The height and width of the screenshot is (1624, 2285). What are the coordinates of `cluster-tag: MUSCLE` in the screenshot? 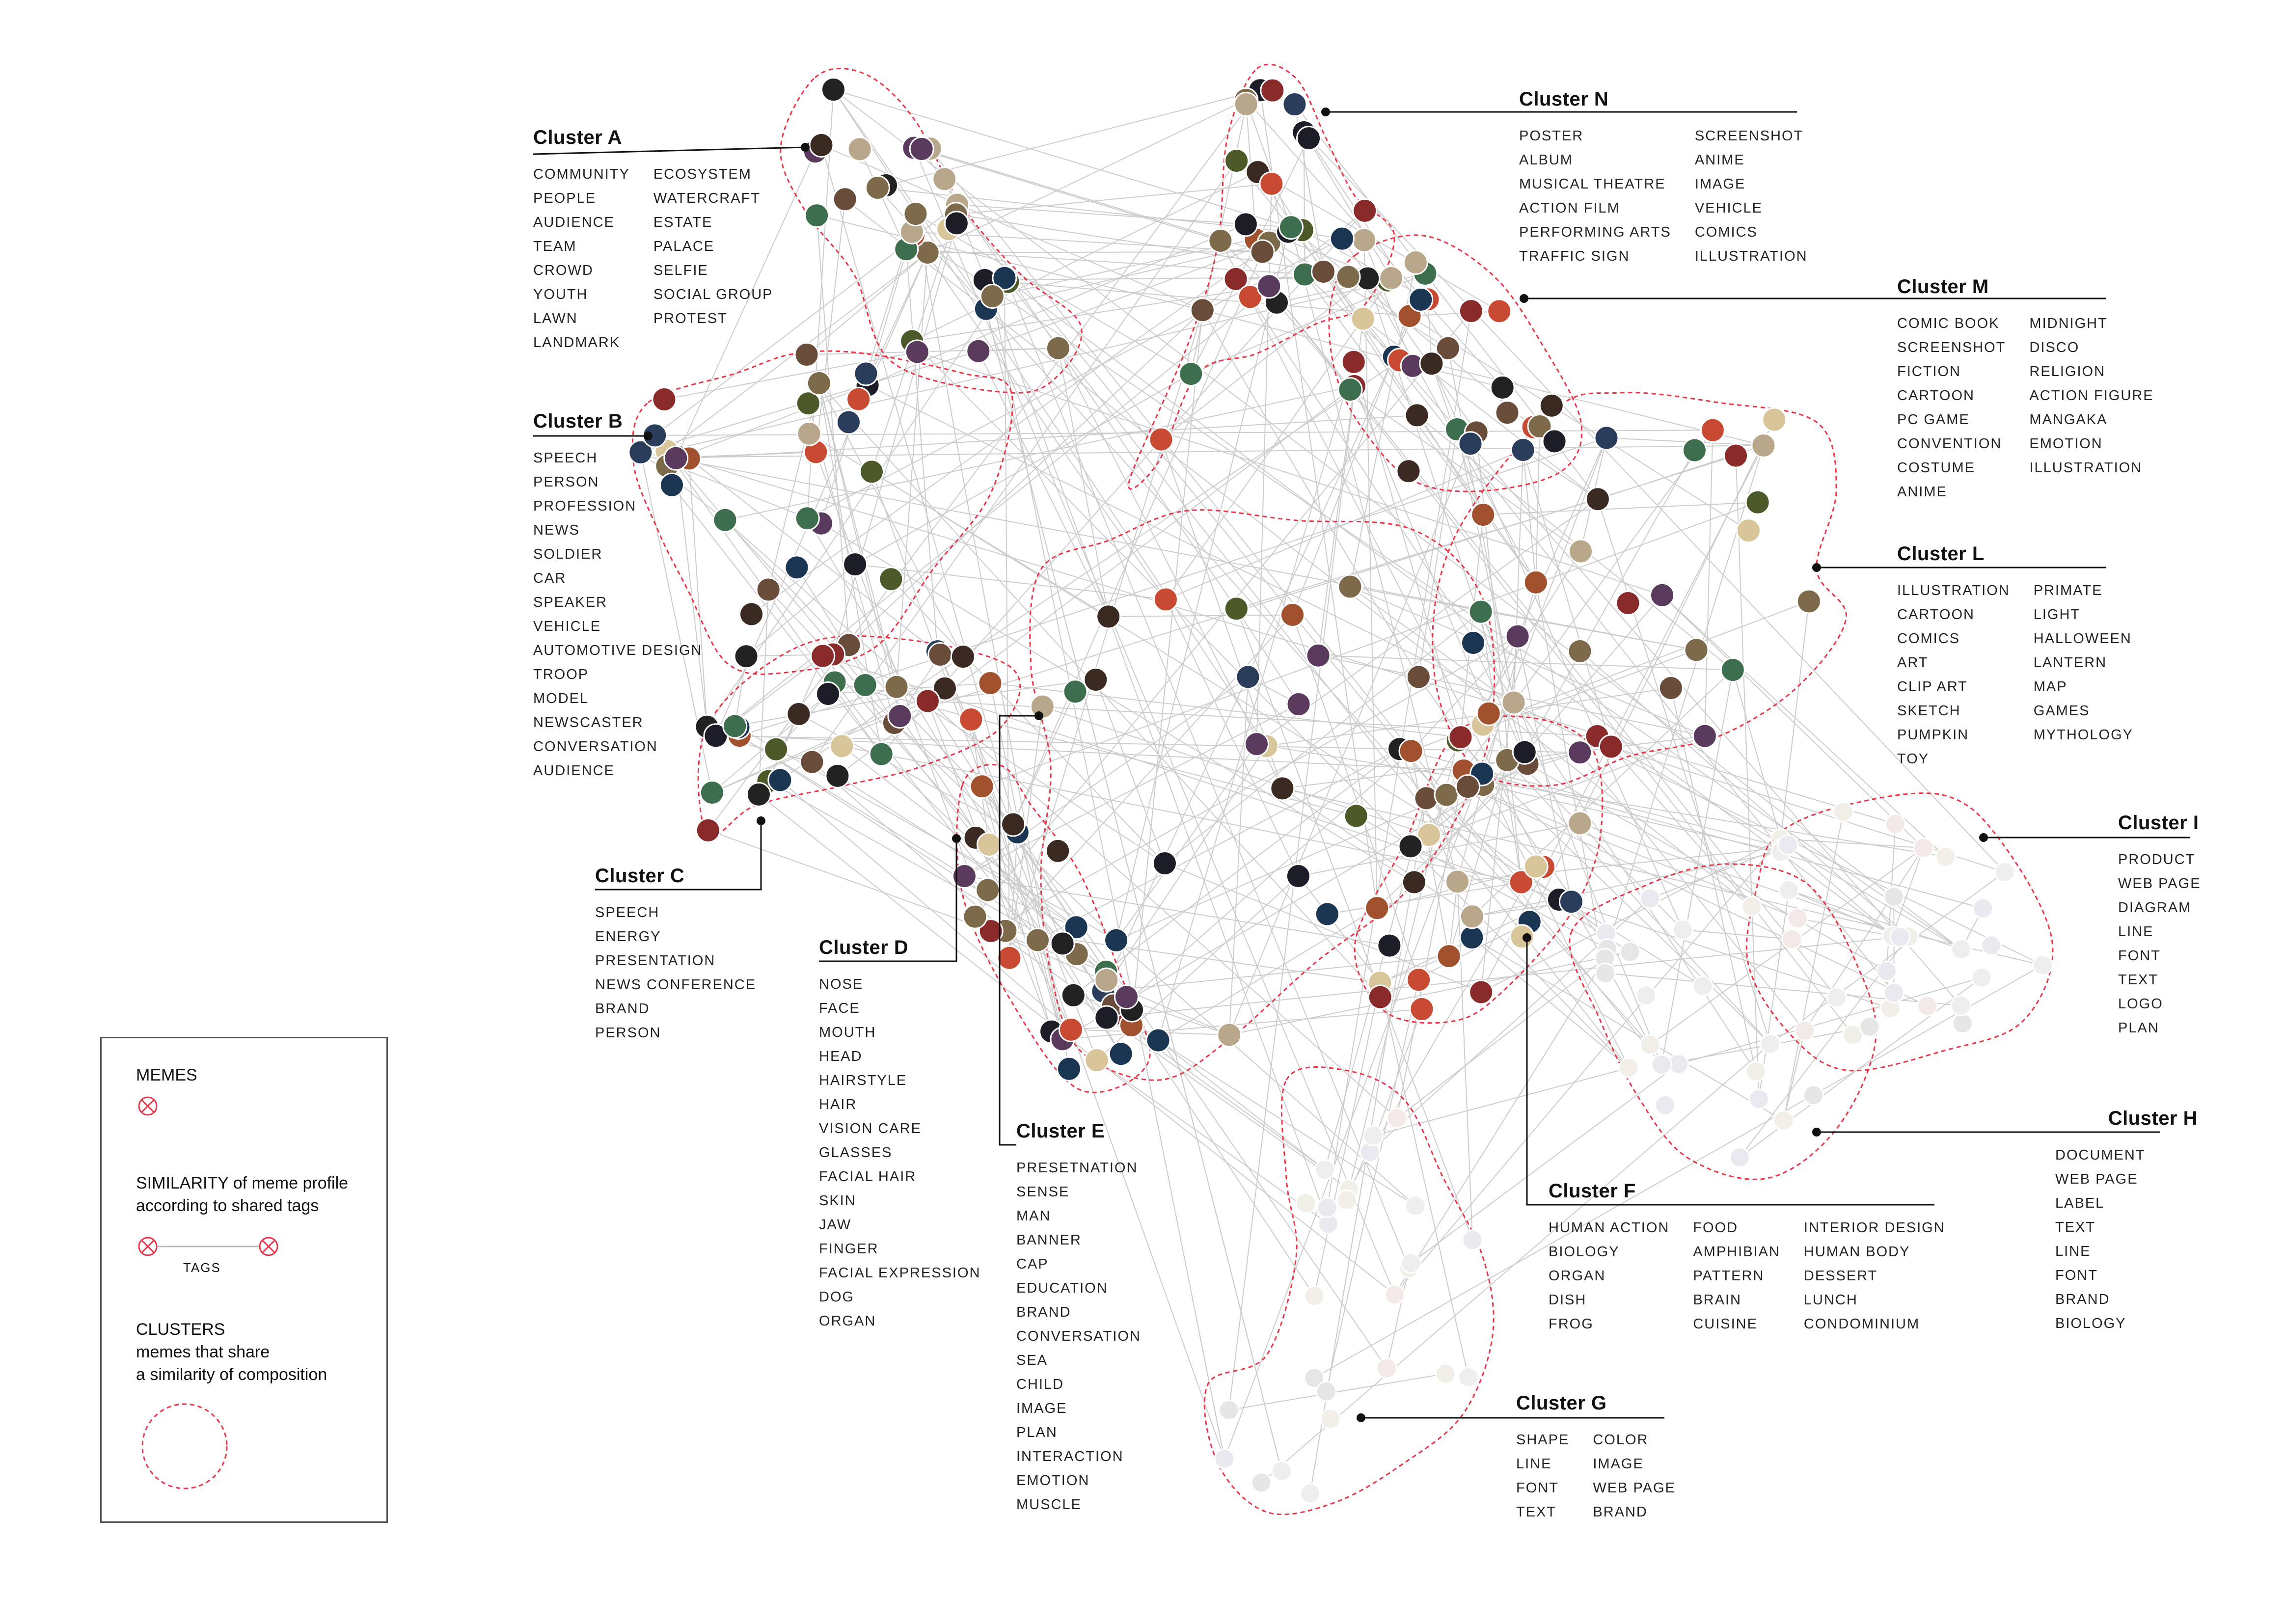 It's located at (1049, 1505).